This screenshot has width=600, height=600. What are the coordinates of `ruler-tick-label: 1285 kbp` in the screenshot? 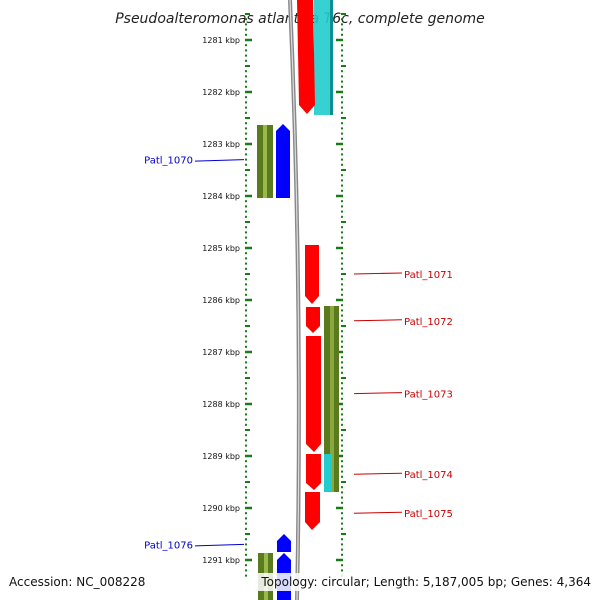 It's located at (221, 248).